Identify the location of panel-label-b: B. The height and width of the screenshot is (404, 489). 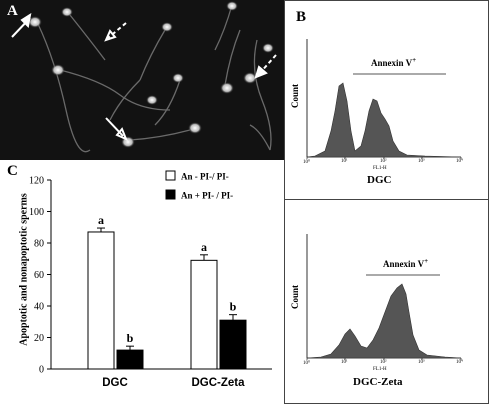
(301, 17).